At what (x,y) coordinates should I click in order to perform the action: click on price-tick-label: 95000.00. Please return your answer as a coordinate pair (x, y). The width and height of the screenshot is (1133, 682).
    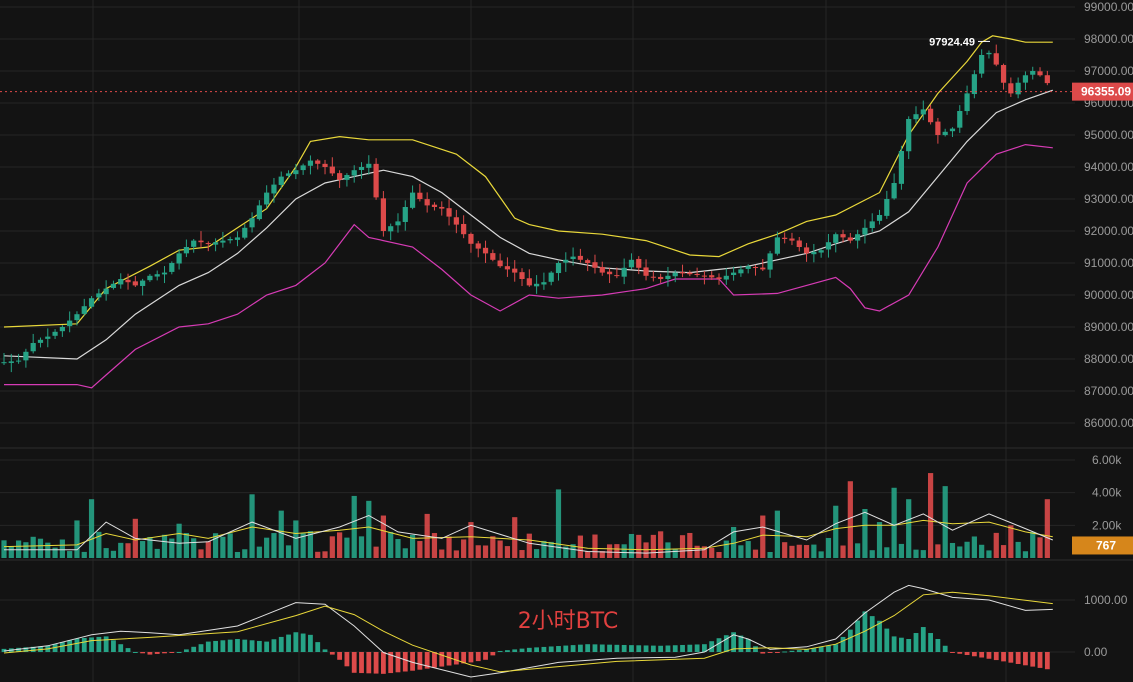
    Looking at the image, I should click on (1108, 135).